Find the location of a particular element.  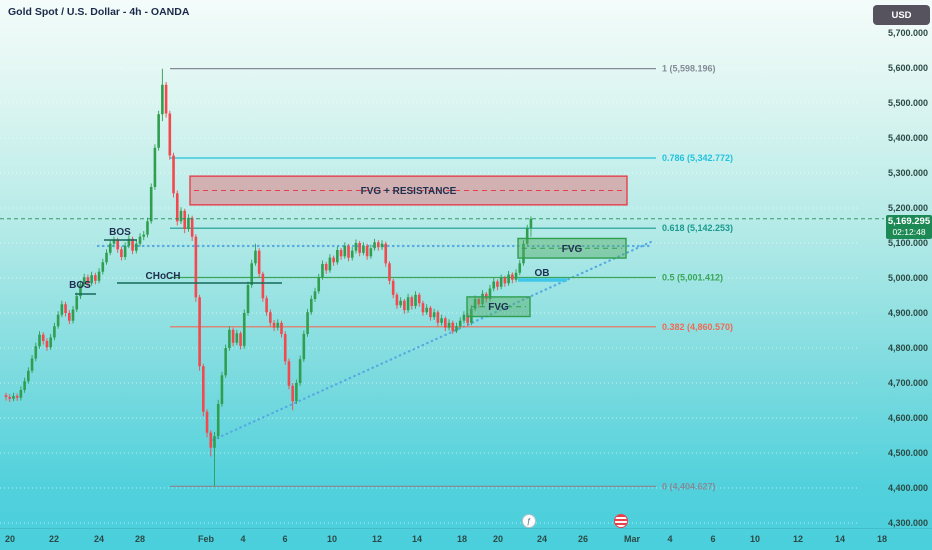

symbol-title: Gold Spot / U.S. Dollar - 4h - OANDA is located at coordinates (99, 12).